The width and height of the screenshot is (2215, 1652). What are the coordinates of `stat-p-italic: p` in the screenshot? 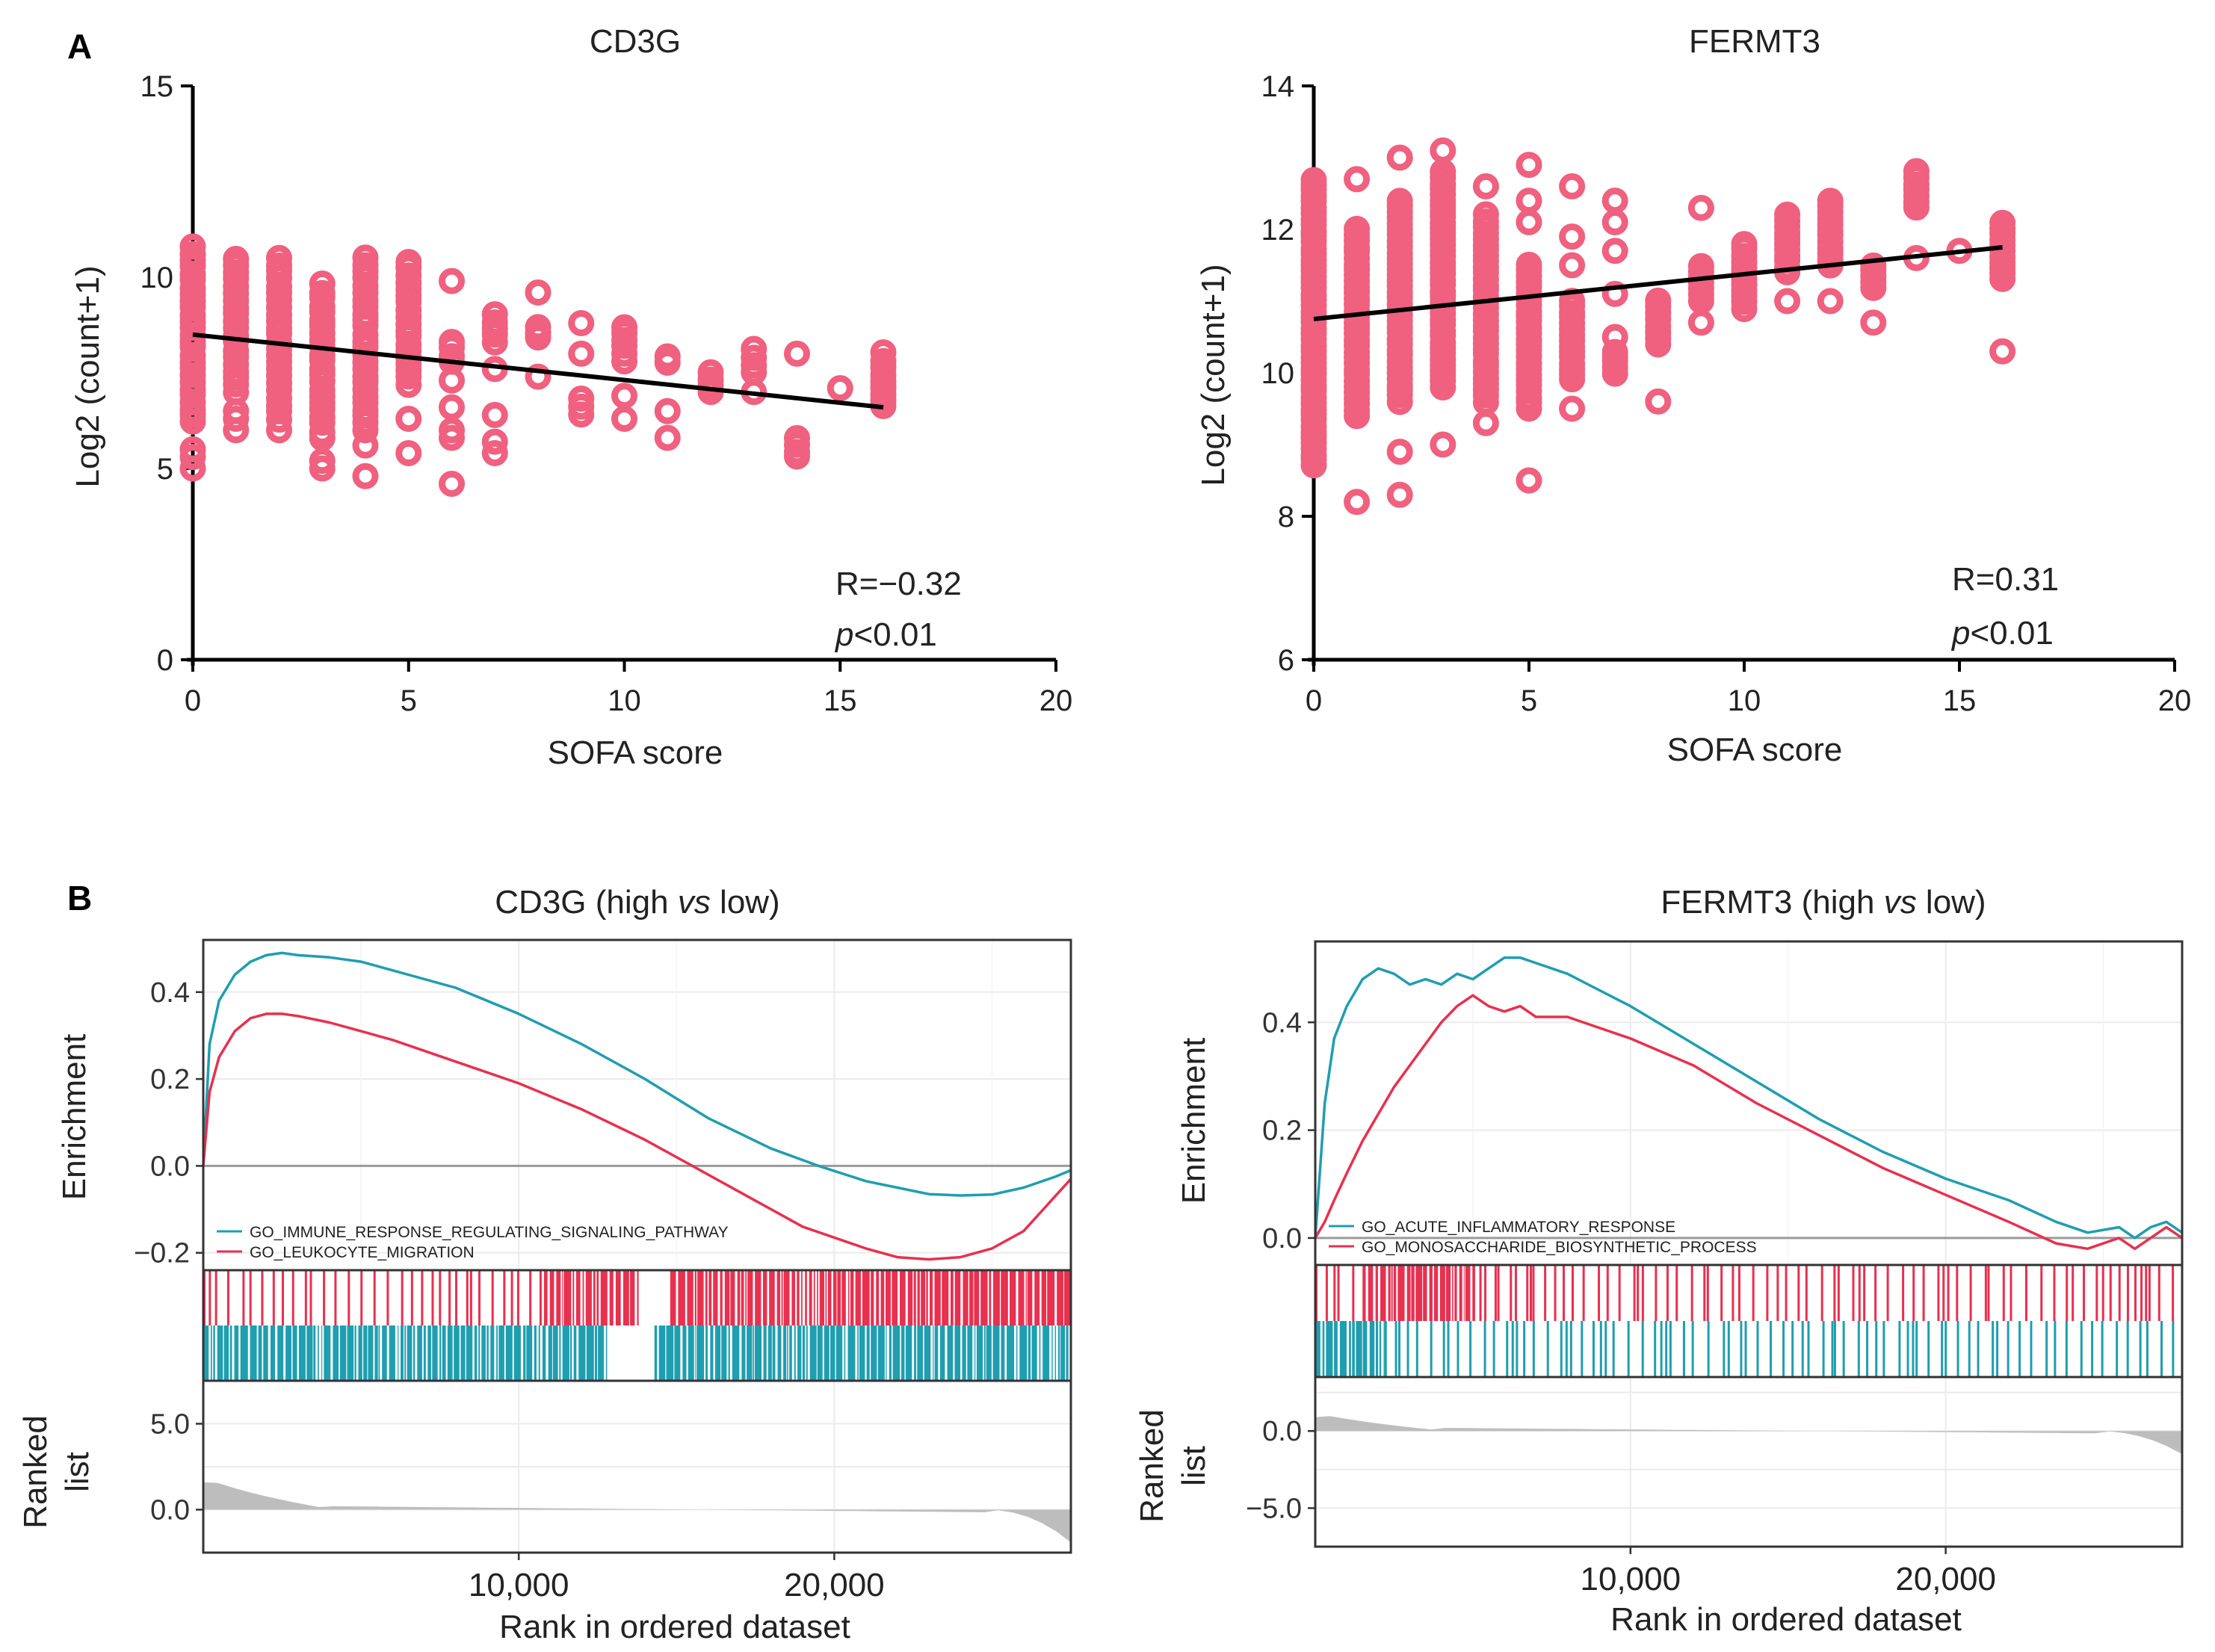 It's located at (1960, 633).